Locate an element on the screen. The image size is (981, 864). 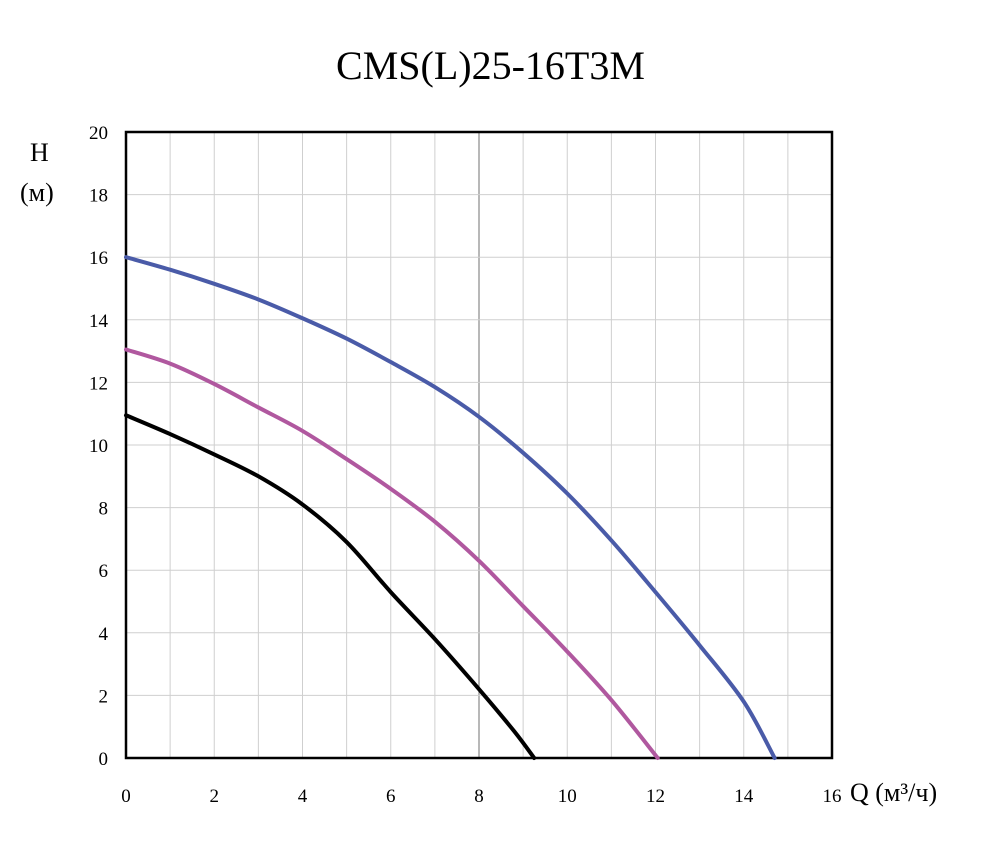
y-tick-label: 14 is located at coordinates (99, 321).